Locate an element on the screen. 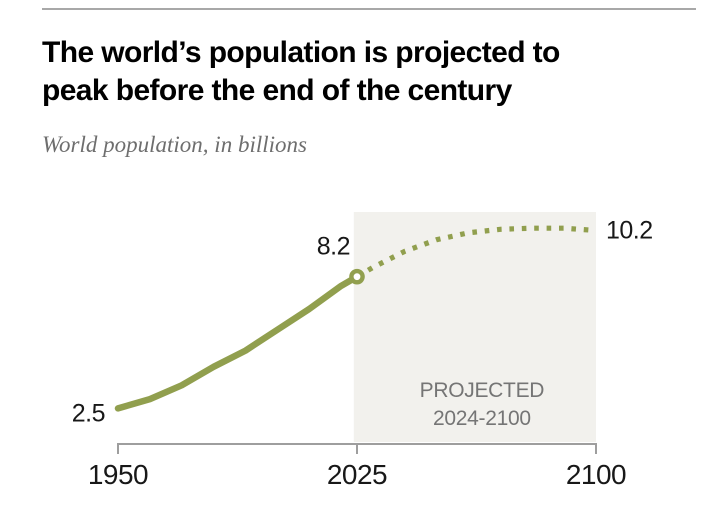  projected-region-label-line-1: PROJECTED is located at coordinates (482, 390).